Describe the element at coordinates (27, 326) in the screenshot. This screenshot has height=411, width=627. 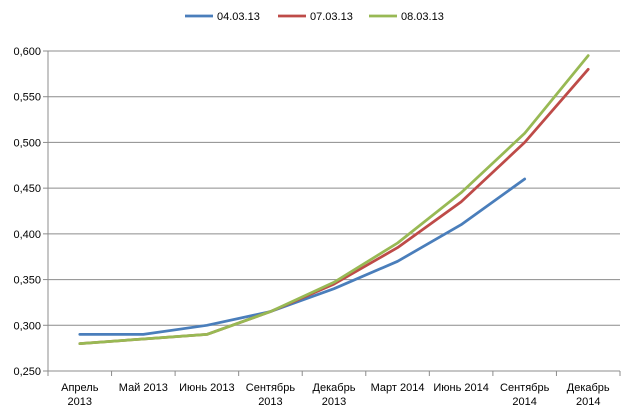
I see `y-tick-label: 0,300` at that location.